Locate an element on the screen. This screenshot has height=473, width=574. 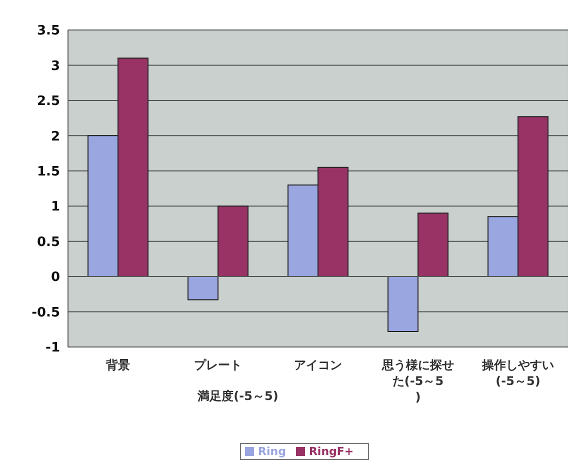
y-tick-label: 3.5 is located at coordinates (48, 31).